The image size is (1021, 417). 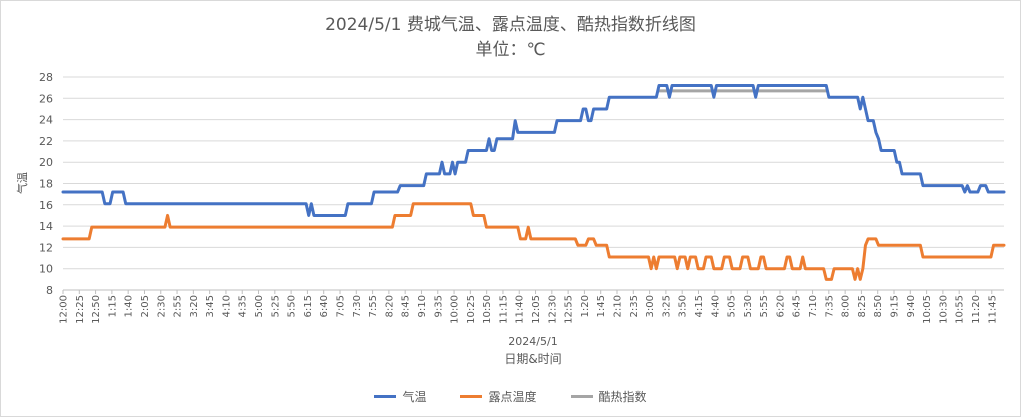 I want to click on x-tick-label: 1:15, so click(x=112, y=306).